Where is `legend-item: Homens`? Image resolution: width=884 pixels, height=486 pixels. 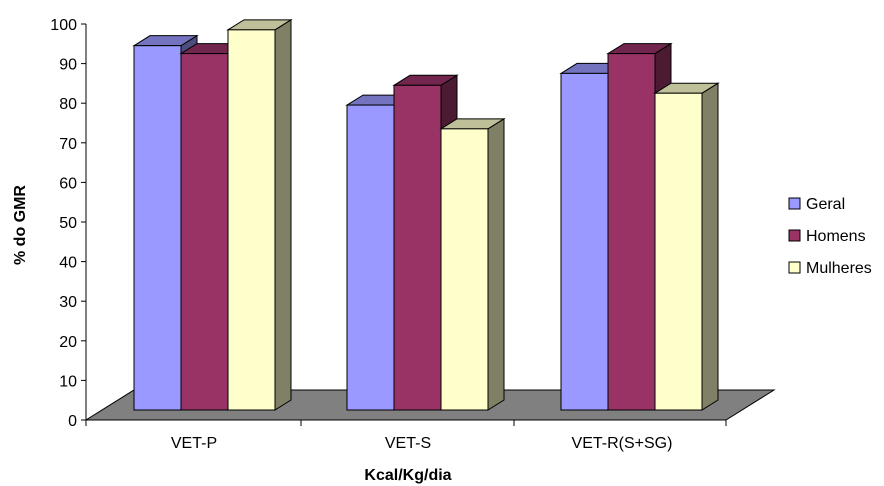
legend-item: Homens is located at coordinates (827, 236).